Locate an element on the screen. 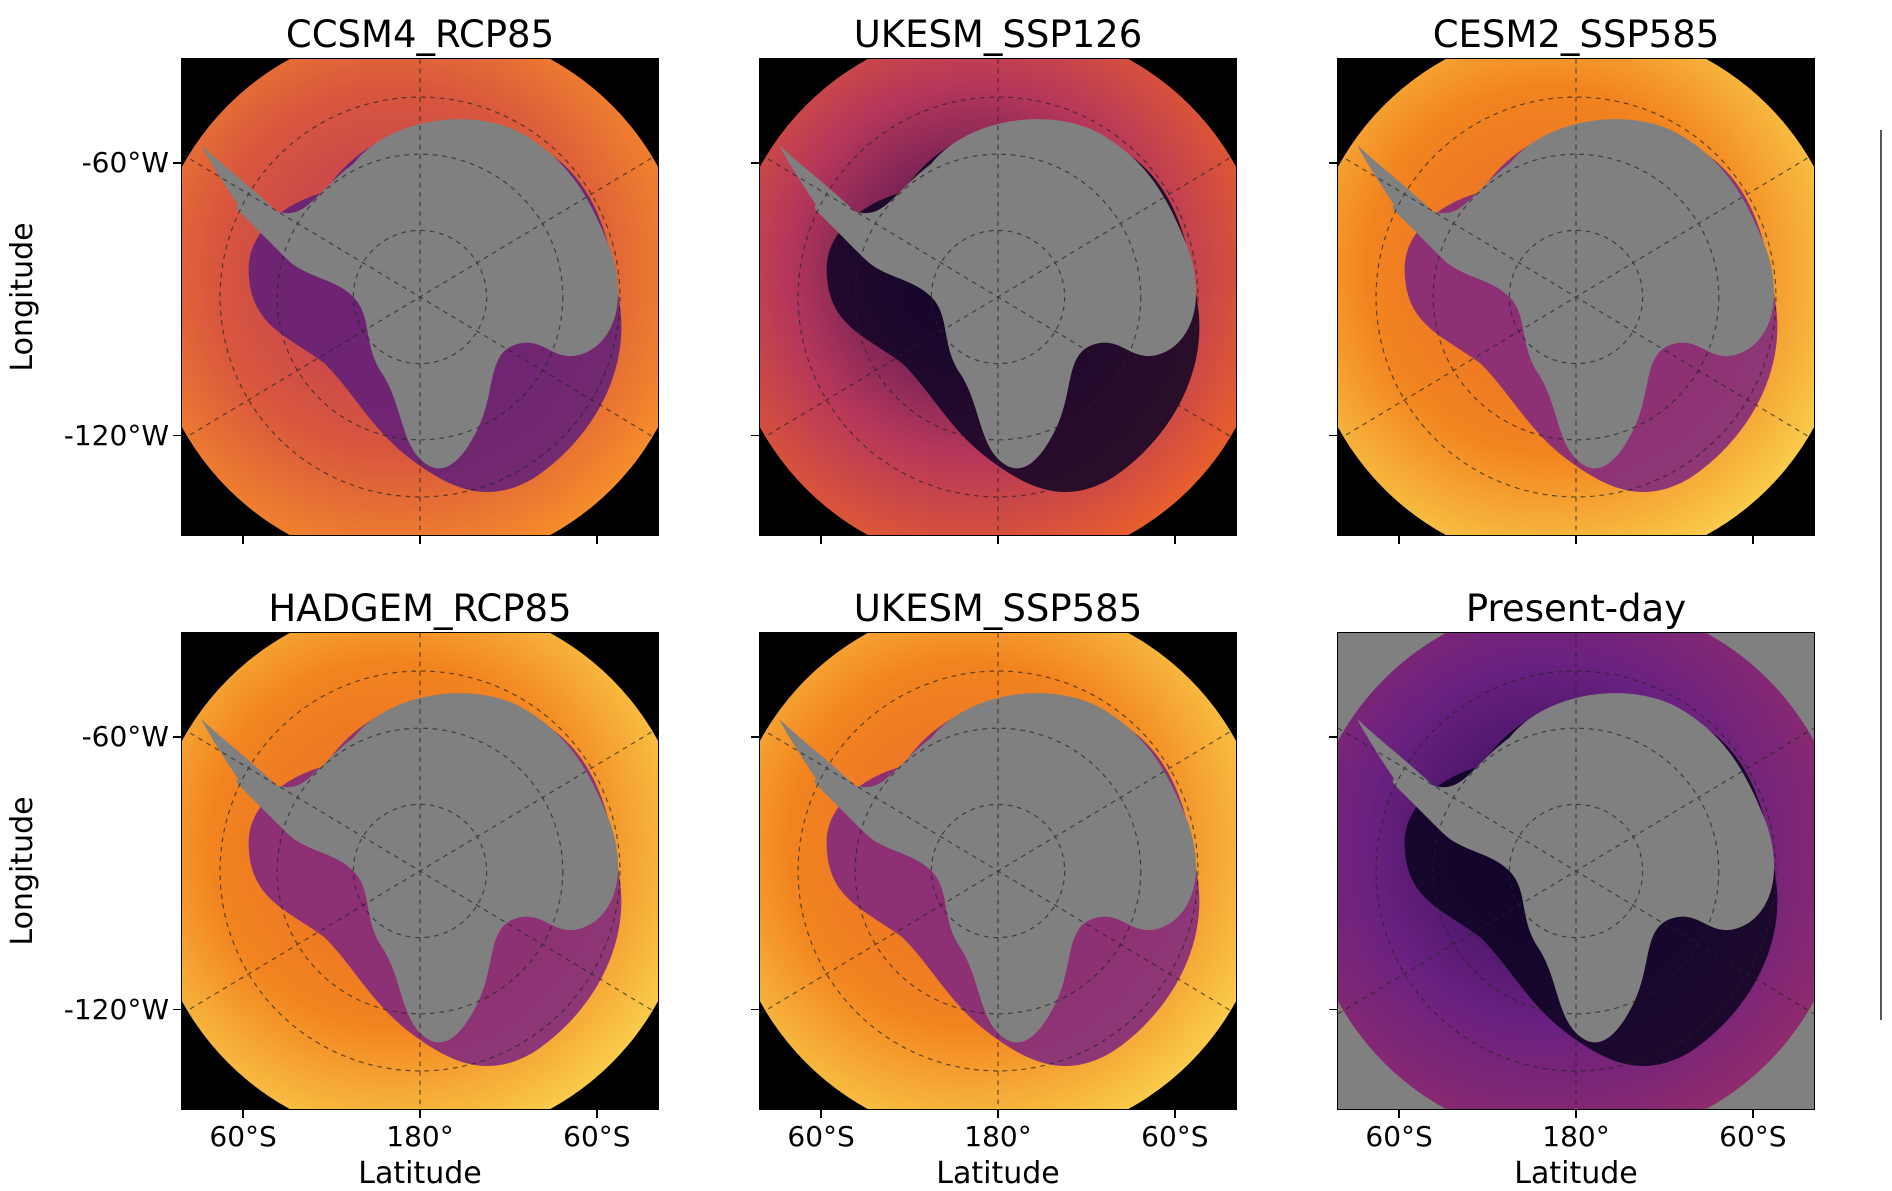 This screenshot has width=1892, height=1191. panel-title: UKESM_SSP126 is located at coordinates (998, 34).